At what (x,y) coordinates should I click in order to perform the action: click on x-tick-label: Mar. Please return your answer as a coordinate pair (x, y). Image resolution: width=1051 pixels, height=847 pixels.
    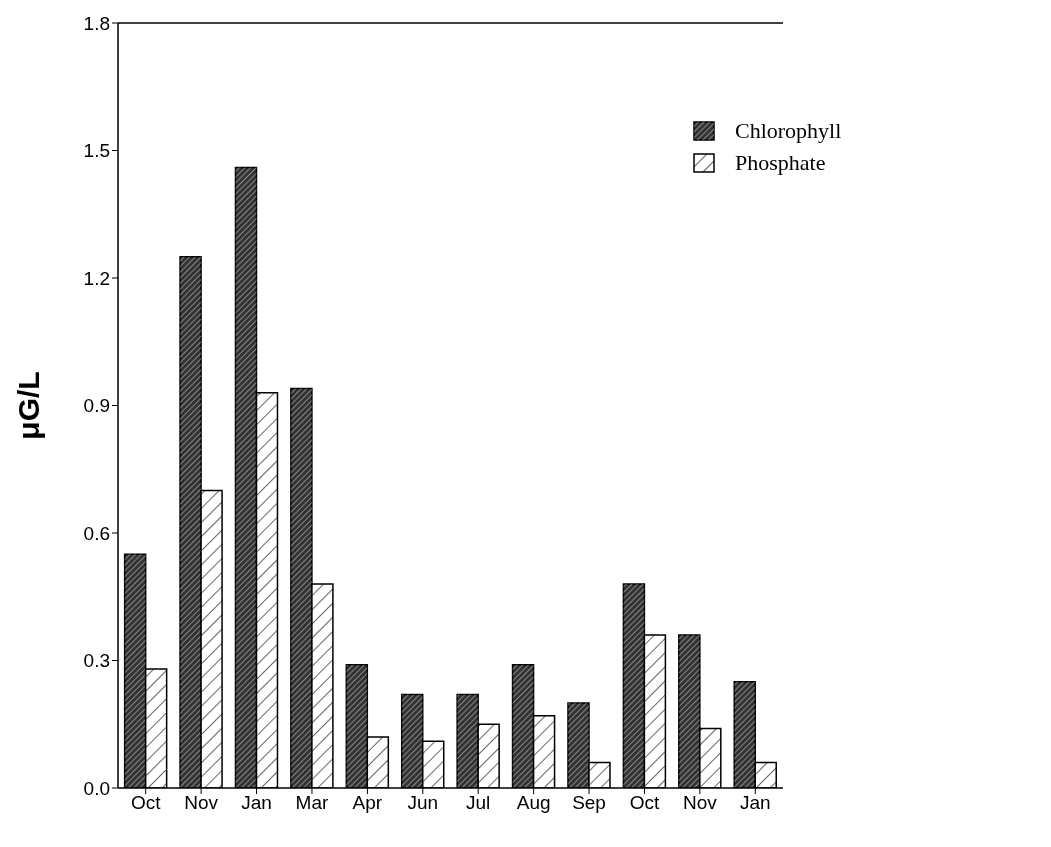
    Looking at the image, I should click on (312, 803).